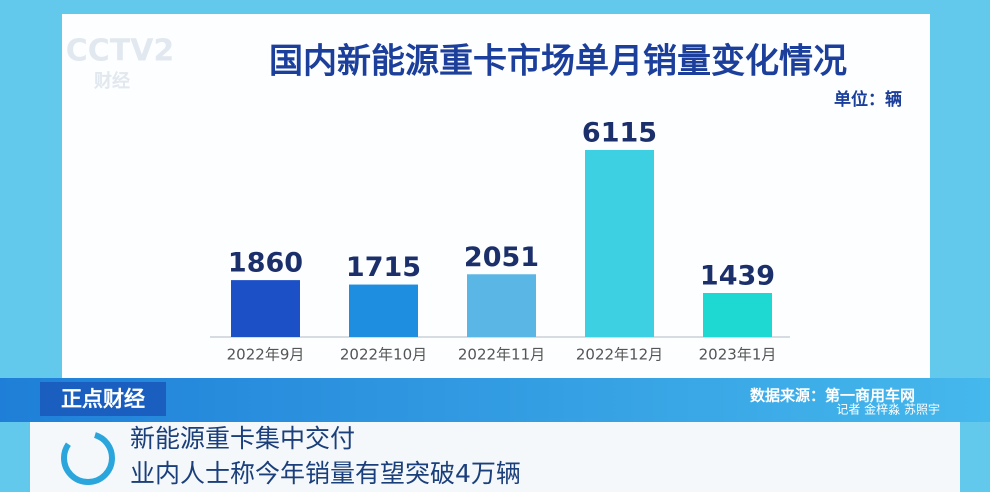 This screenshot has height=496, width=990. What do you see at coordinates (888, 409) in the screenshot?
I see `reporter: 记者 金梓淼 苏照宇` at bounding box center [888, 409].